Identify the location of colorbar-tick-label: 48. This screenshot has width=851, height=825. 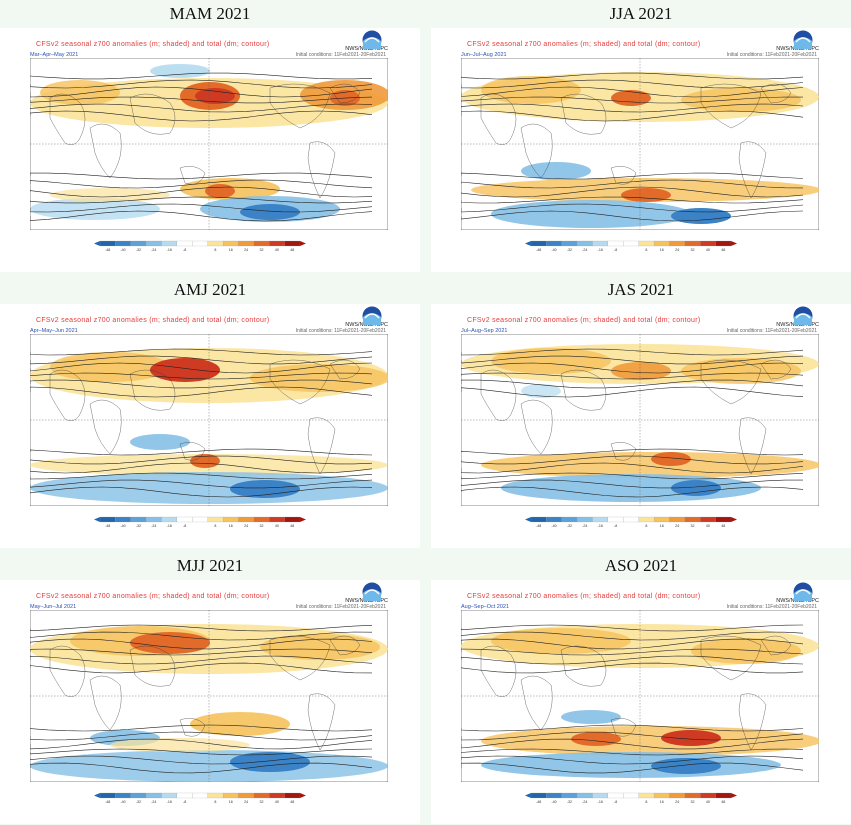
(723, 250).